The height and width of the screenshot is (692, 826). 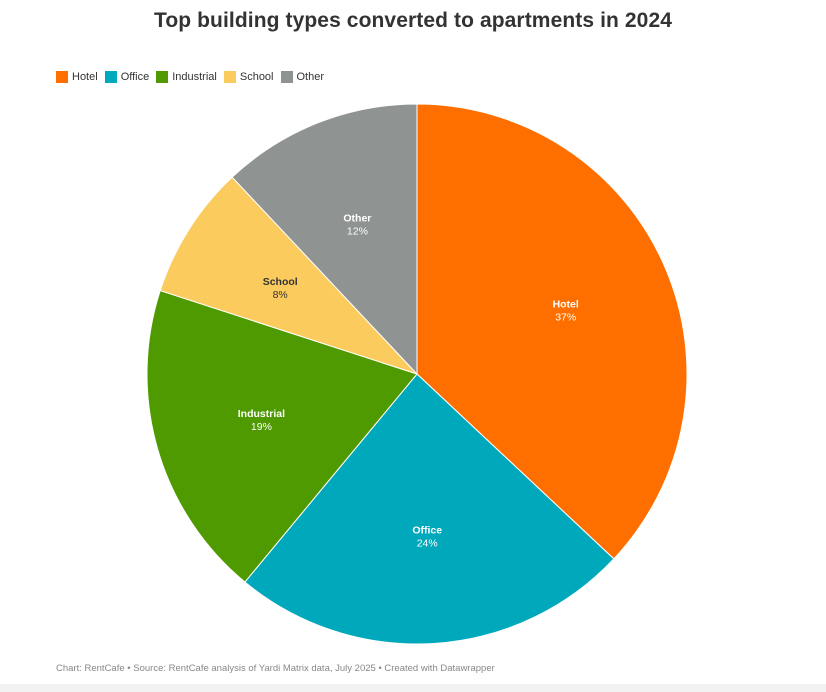 What do you see at coordinates (280, 282) in the screenshot?
I see `slice-label-school: School` at bounding box center [280, 282].